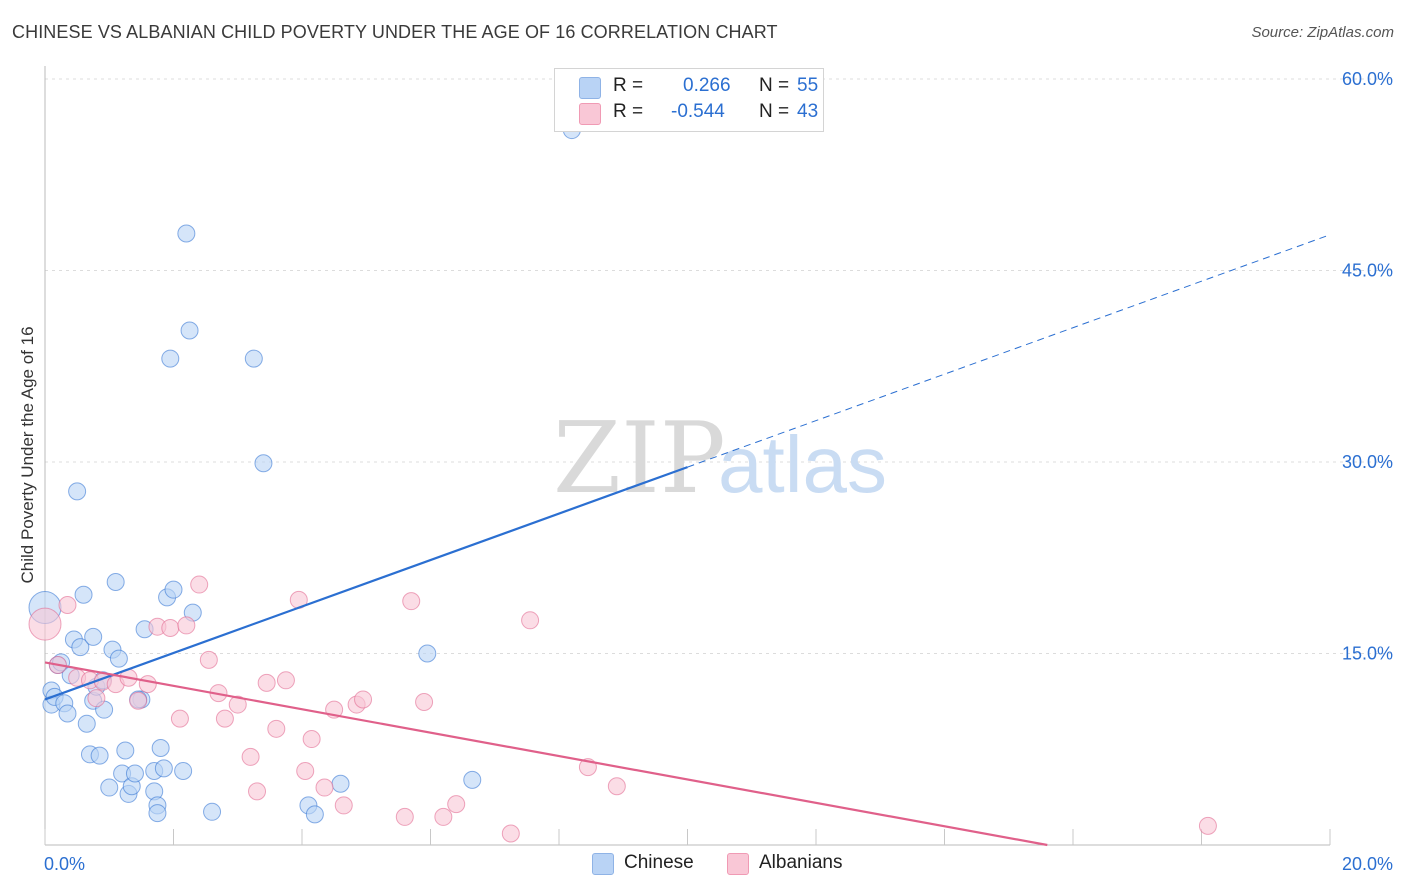 The image size is (1406, 892). I want to click on legend-r-value: 0.266, so click(707, 85).